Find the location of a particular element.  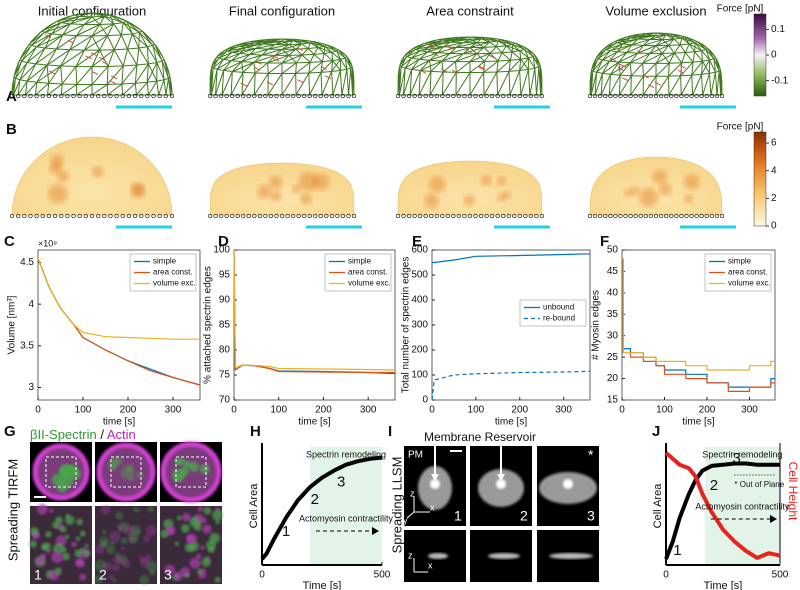

panel-label: F is located at coordinates (604, 241).